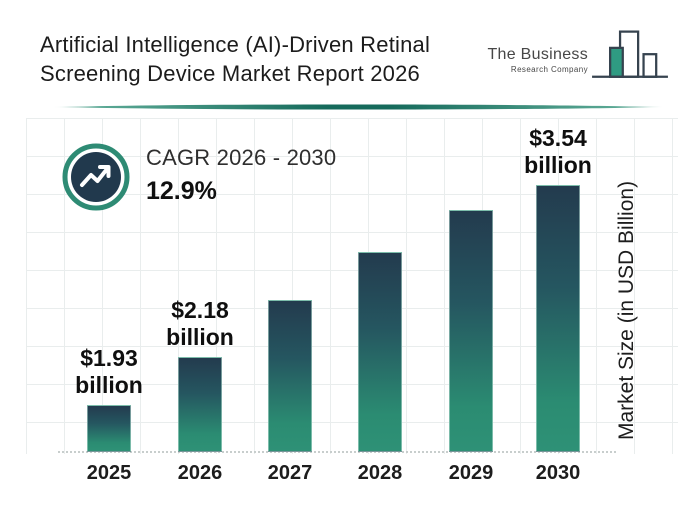 The height and width of the screenshot is (522, 696). Describe the element at coordinates (200, 404) in the screenshot. I see `bar-2026` at that location.